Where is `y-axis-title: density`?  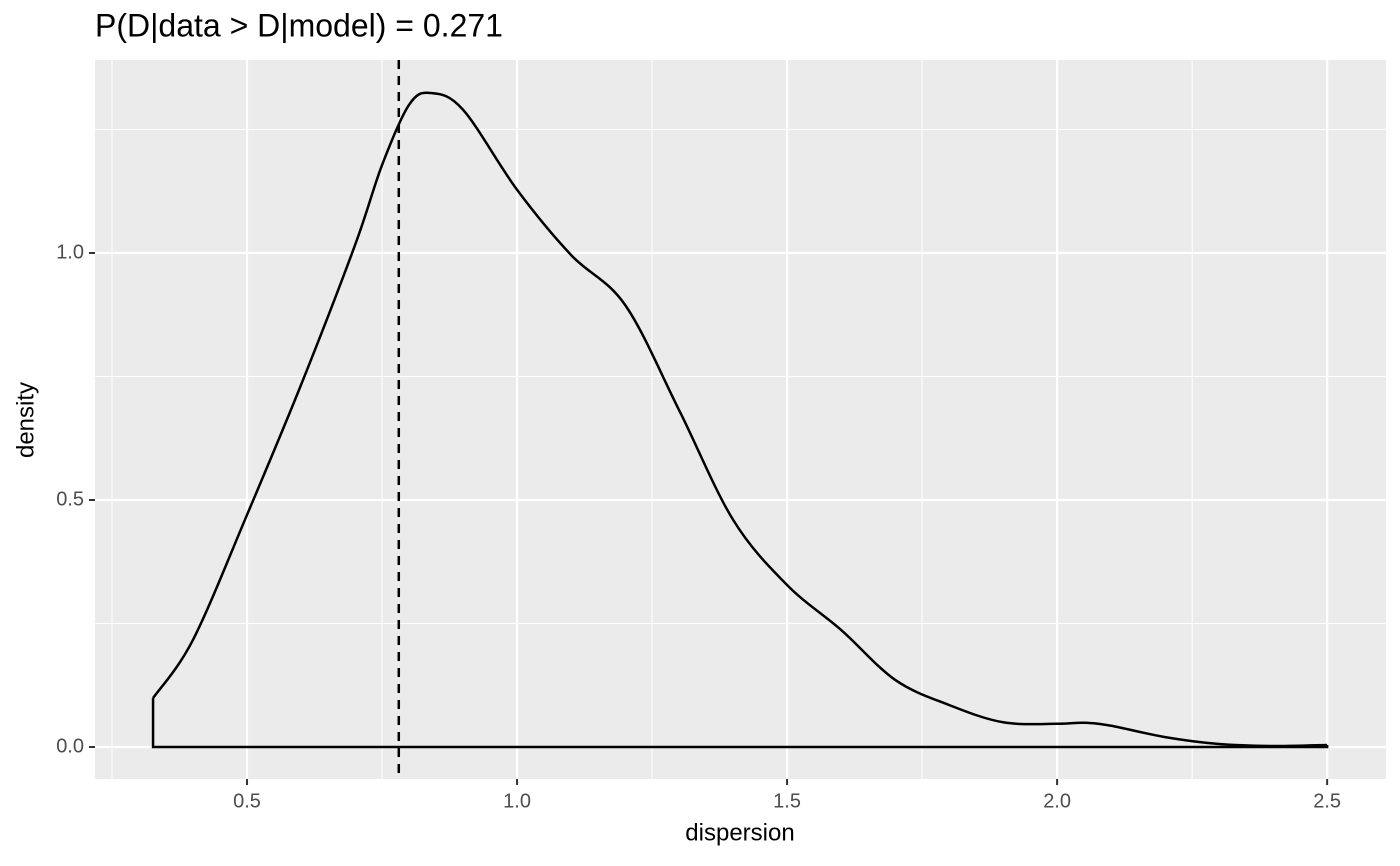
y-axis-title: density is located at coordinates (25, 420).